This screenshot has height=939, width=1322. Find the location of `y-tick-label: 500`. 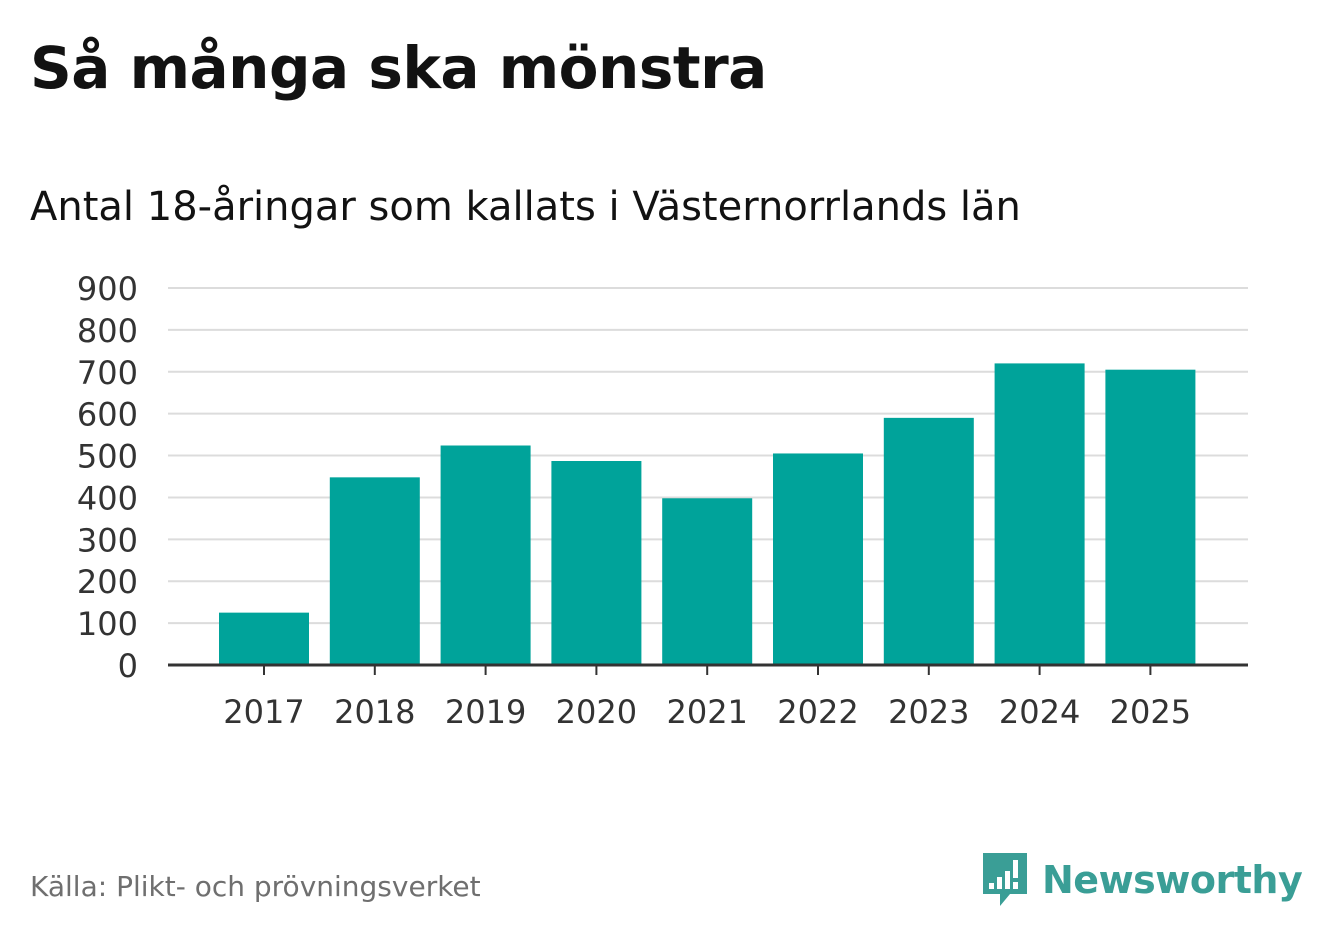

y-tick-label: 500 is located at coordinates (107, 457).